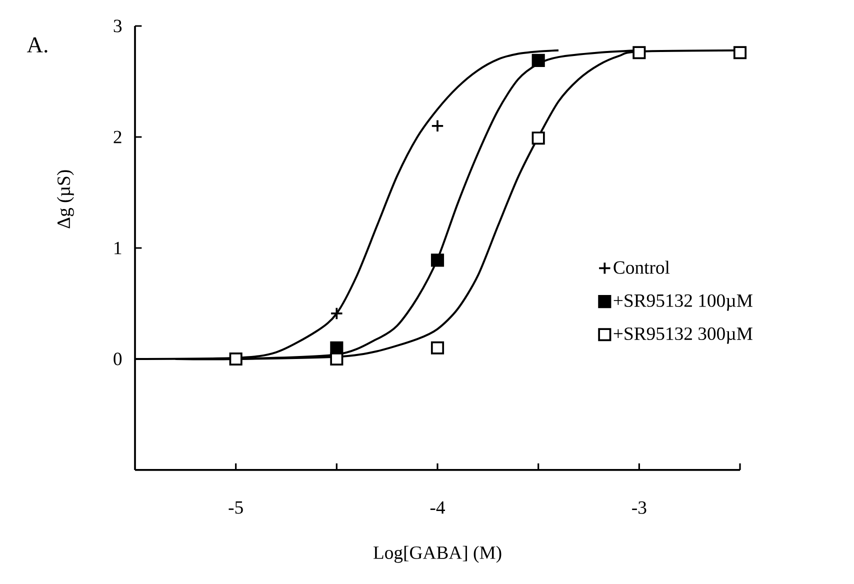 This screenshot has height=584, width=854. Describe the element at coordinates (118, 248) in the screenshot. I see `y-tick-label: 1` at that location.